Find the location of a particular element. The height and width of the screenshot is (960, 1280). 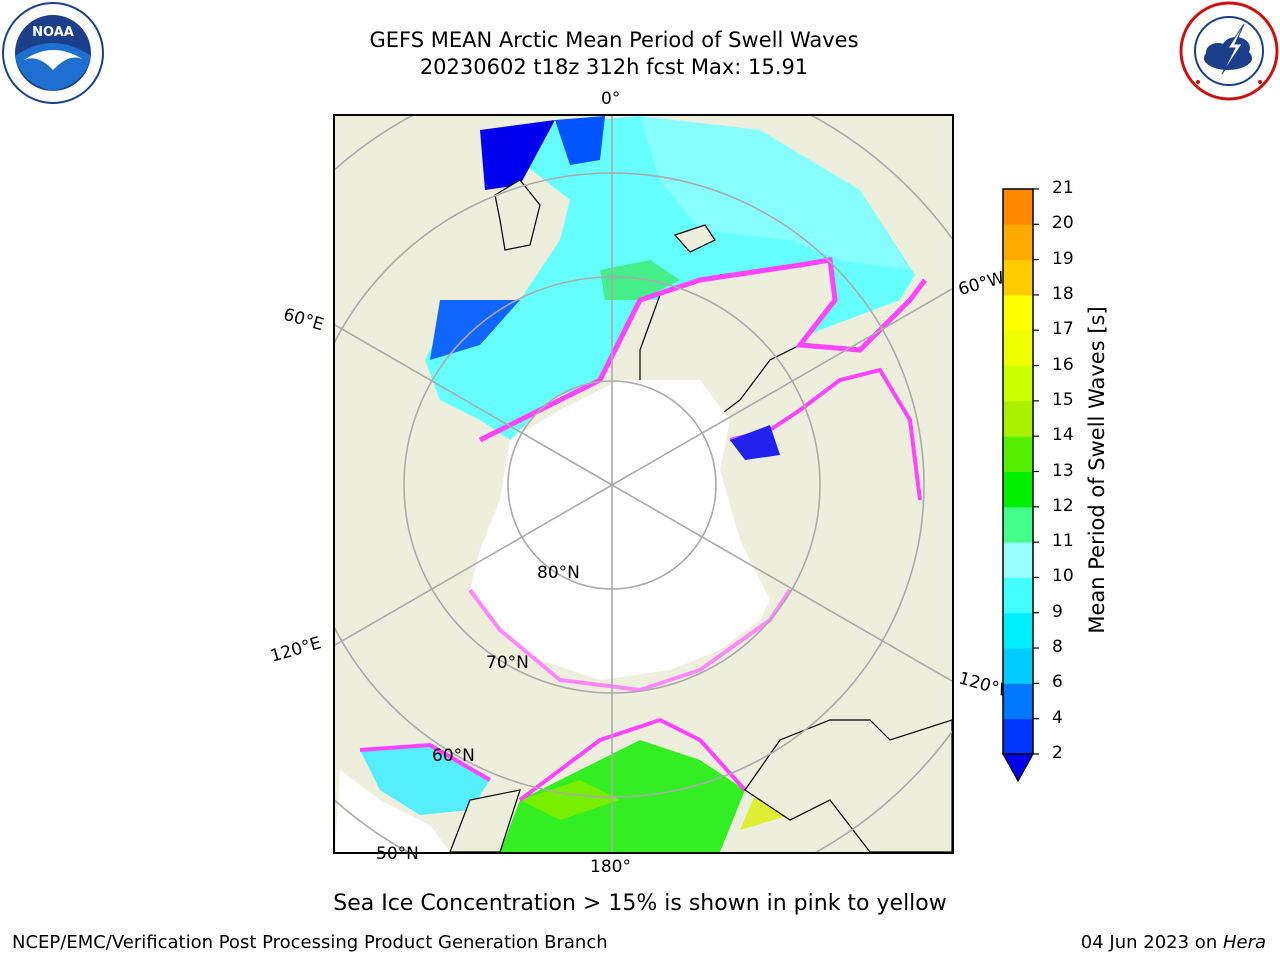

footer-system: Hera is located at coordinates (1244, 942).